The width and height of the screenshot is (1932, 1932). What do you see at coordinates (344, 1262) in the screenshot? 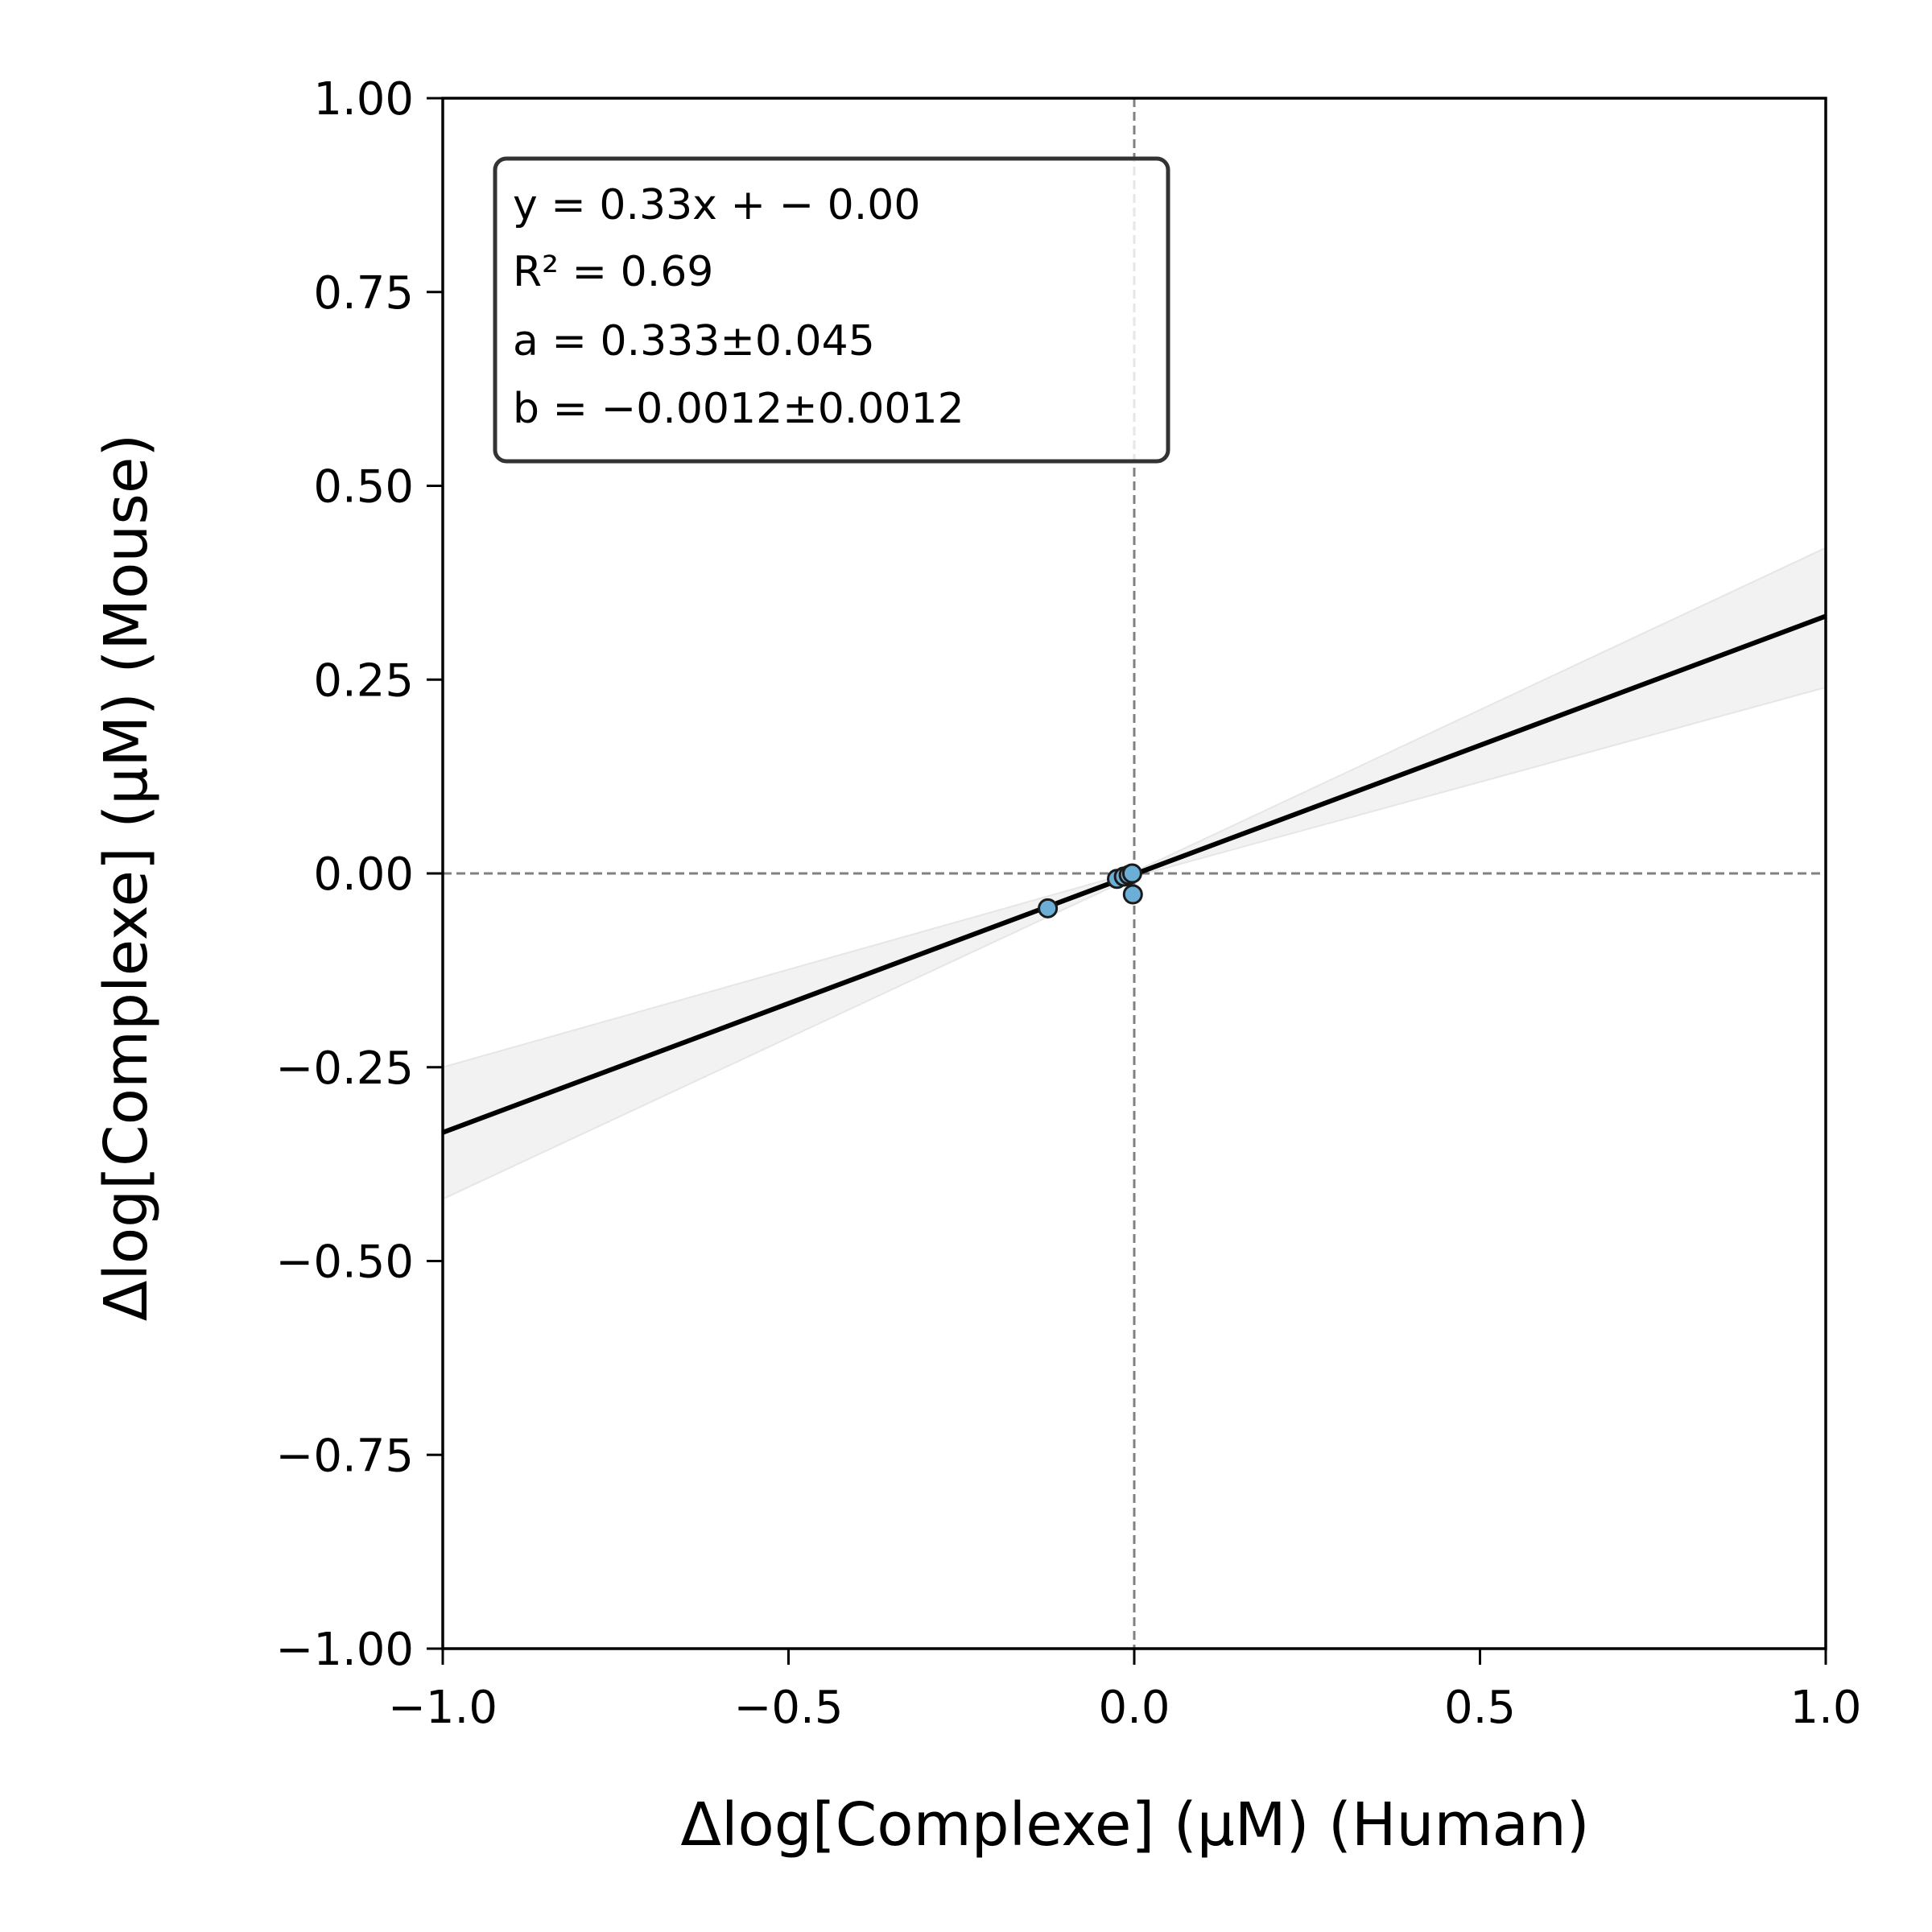
I see `y-tick-label: −0.50` at bounding box center [344, 1262].